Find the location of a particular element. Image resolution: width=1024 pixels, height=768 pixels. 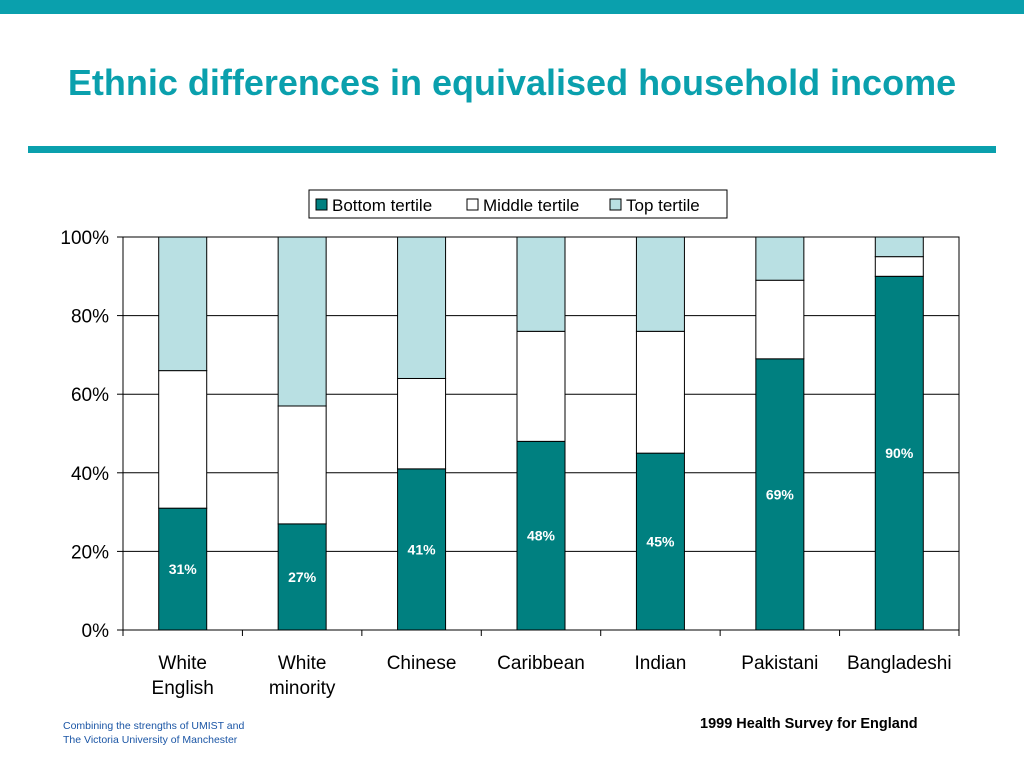

y-tick-label: 40% is located at coordinates (90, 474).